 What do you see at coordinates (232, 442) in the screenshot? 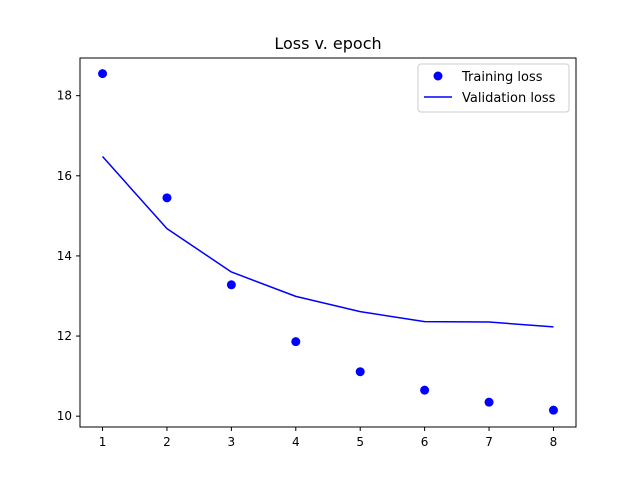
I see `x-tick-label: 3` at bounding box center [232, 442].